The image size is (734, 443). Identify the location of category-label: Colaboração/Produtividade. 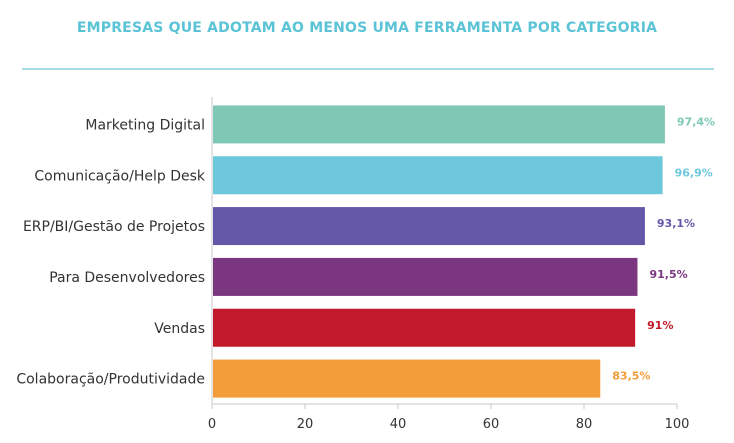
(110, 380).